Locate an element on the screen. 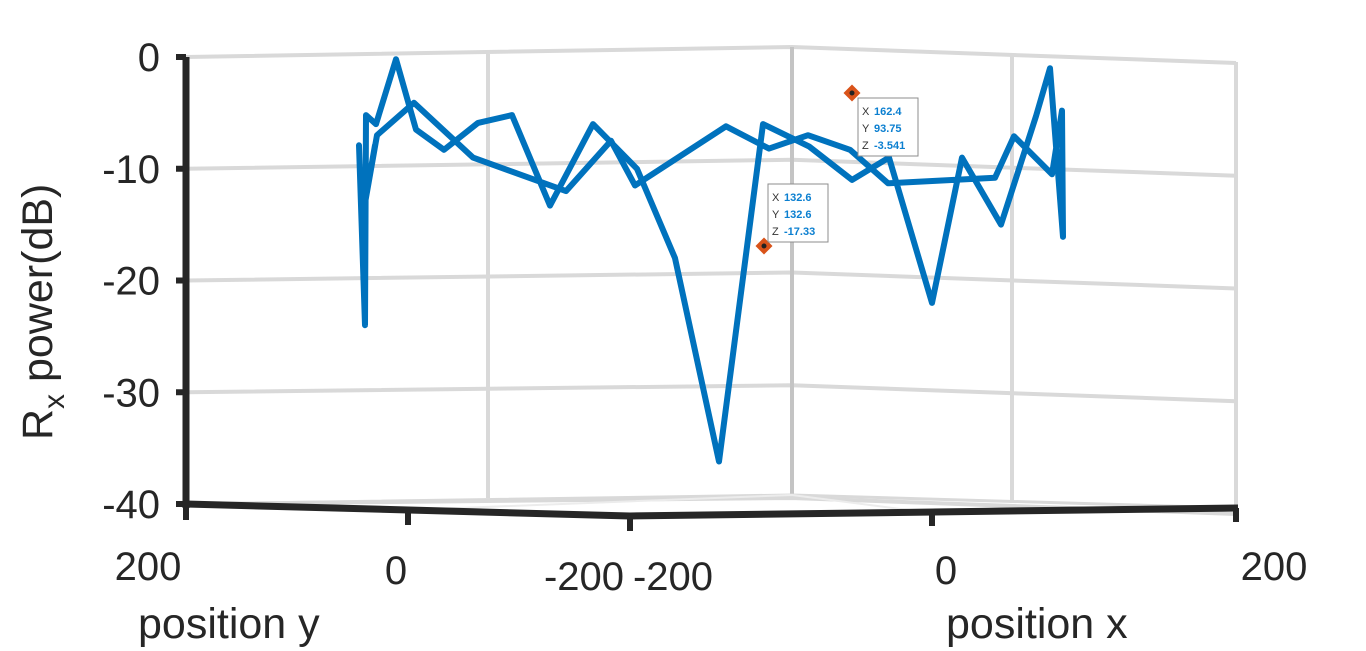 Image resolution: width=1366 pixels, height=651 pixels. datatip-value: 93.75 is located at coordinates (888, 129).